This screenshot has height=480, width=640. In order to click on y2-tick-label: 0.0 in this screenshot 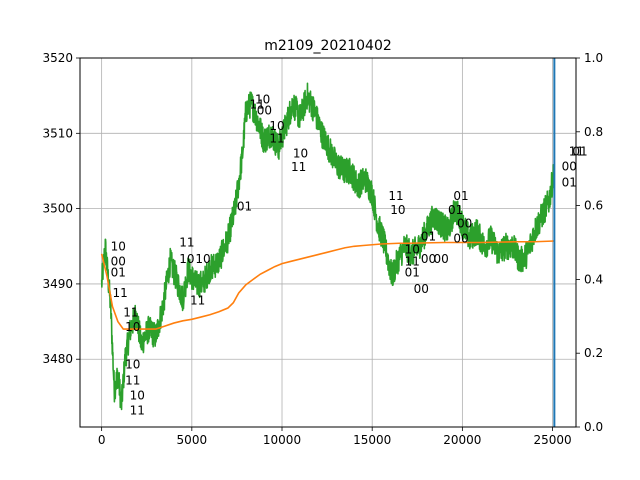, I will do `click(593, 427)`.